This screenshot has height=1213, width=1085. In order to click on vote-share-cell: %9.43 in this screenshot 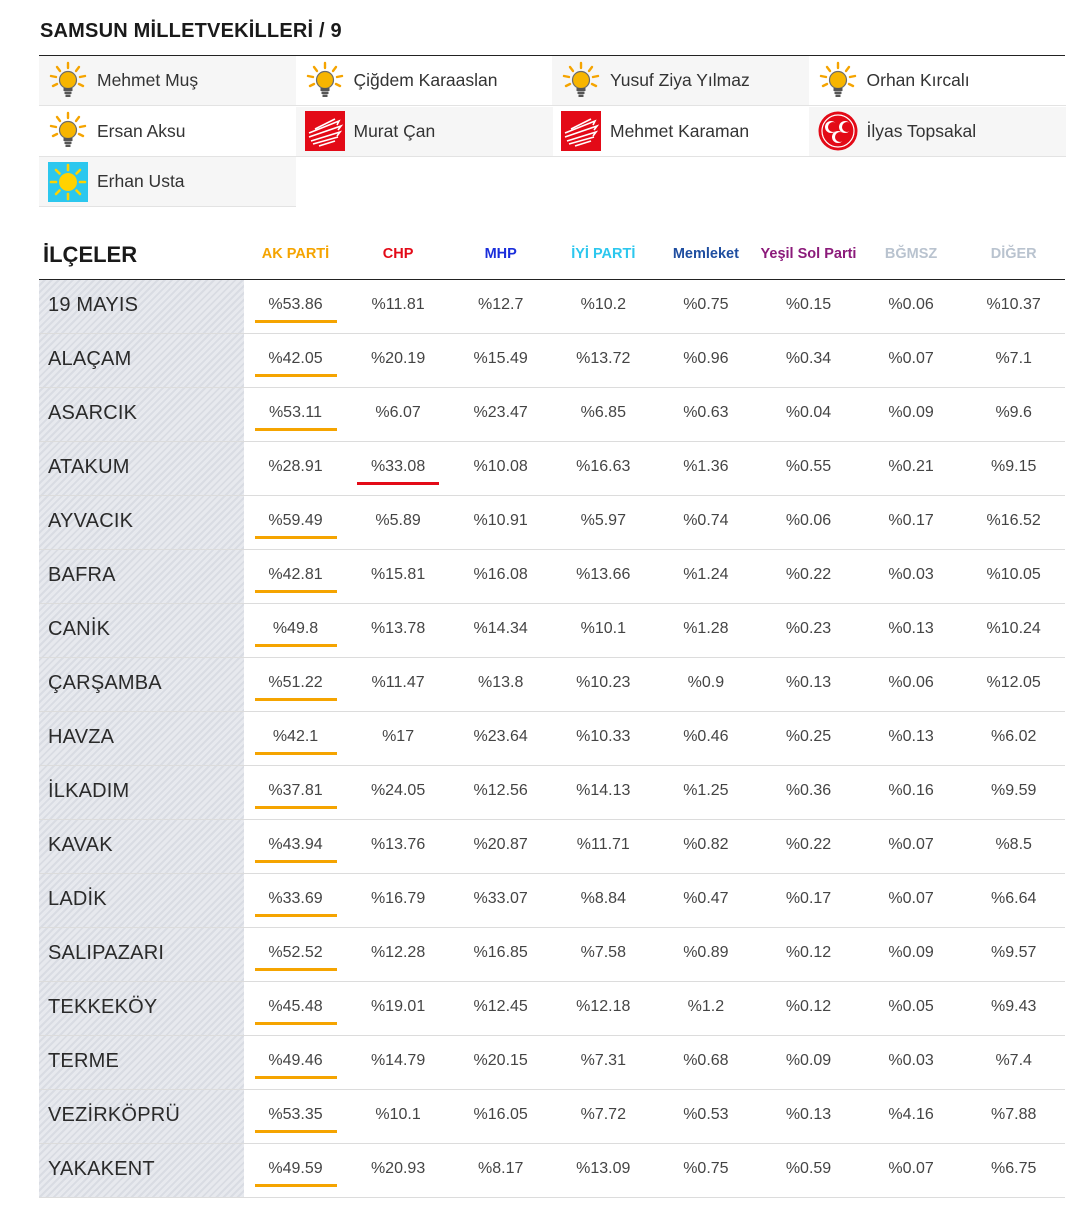, I will do `click(1014, 1006)`.